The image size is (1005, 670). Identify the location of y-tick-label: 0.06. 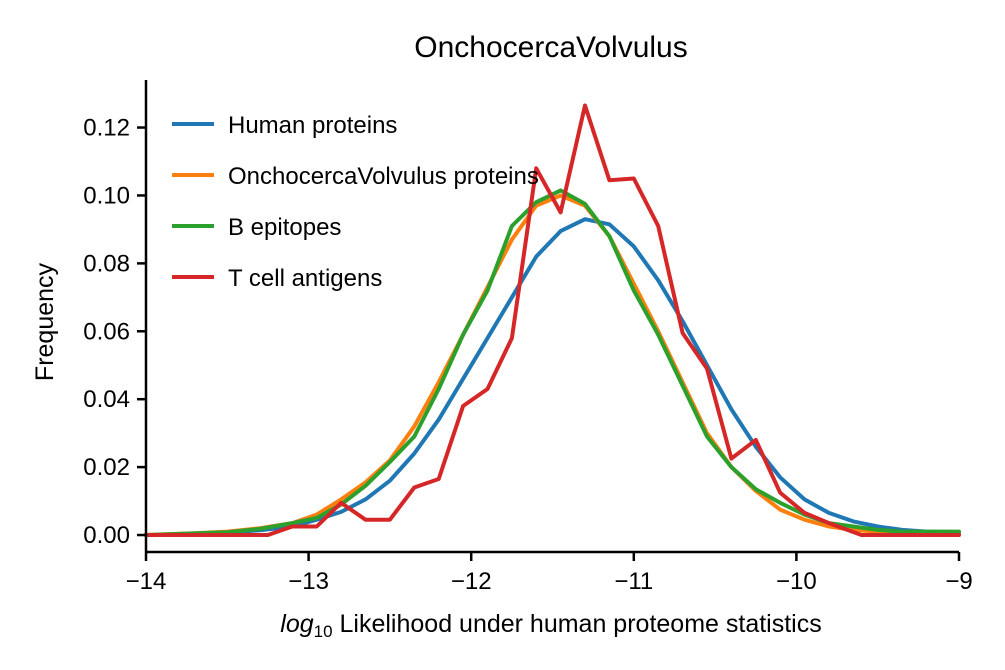
(106, 331).